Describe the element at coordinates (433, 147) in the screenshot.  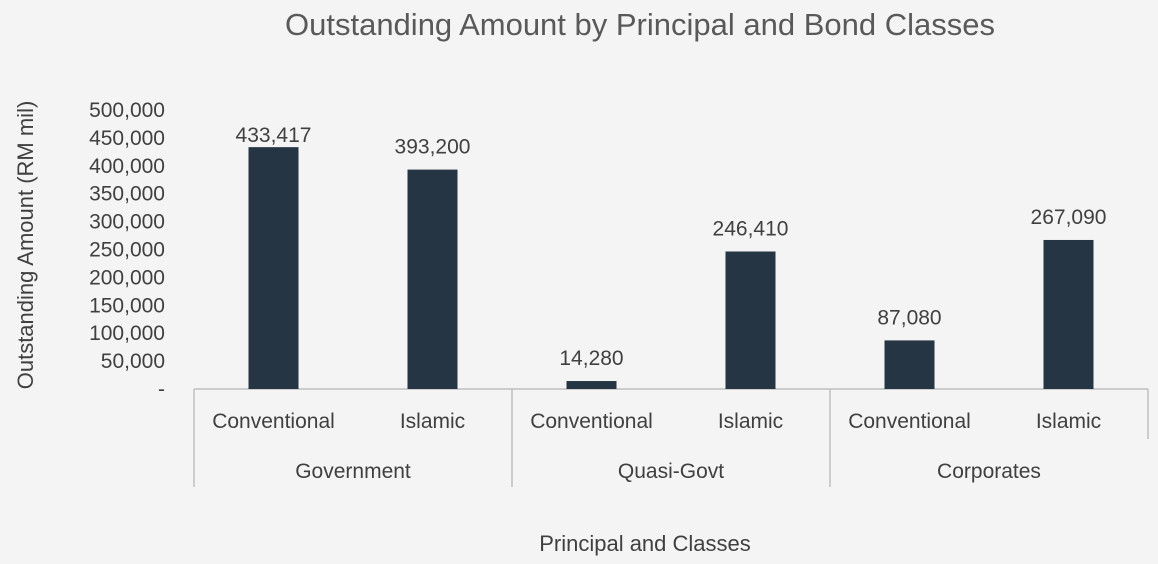
I see `data-label: 393,200` at that location.